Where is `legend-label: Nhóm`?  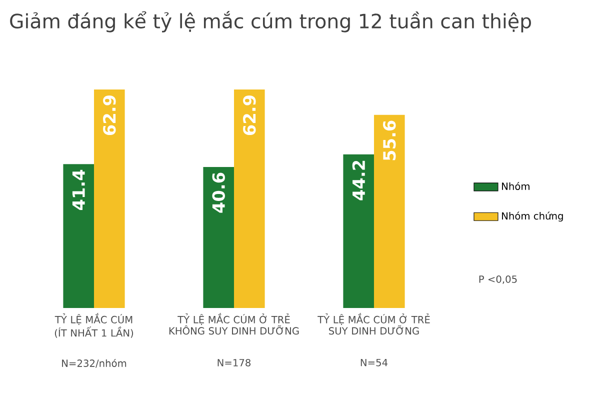
legend-label: Nhóm is located at coordinates (516, 186).